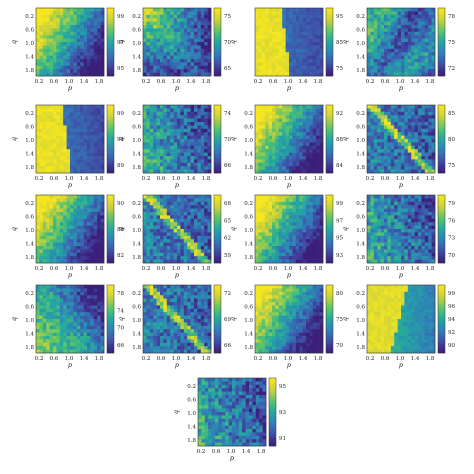  What do you see at coordinates (227, 166) in the screenshot?
I see `colorbar-tick-label: 66` at bounding box center [227, 166].